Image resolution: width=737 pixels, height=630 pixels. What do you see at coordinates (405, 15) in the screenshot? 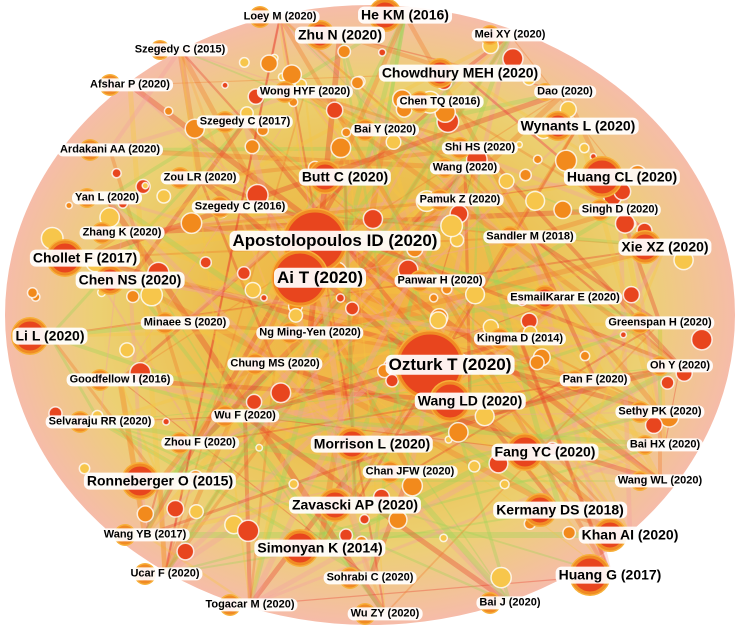
I see `node-label: He KM (2016)` at bounding box center [405, 15].